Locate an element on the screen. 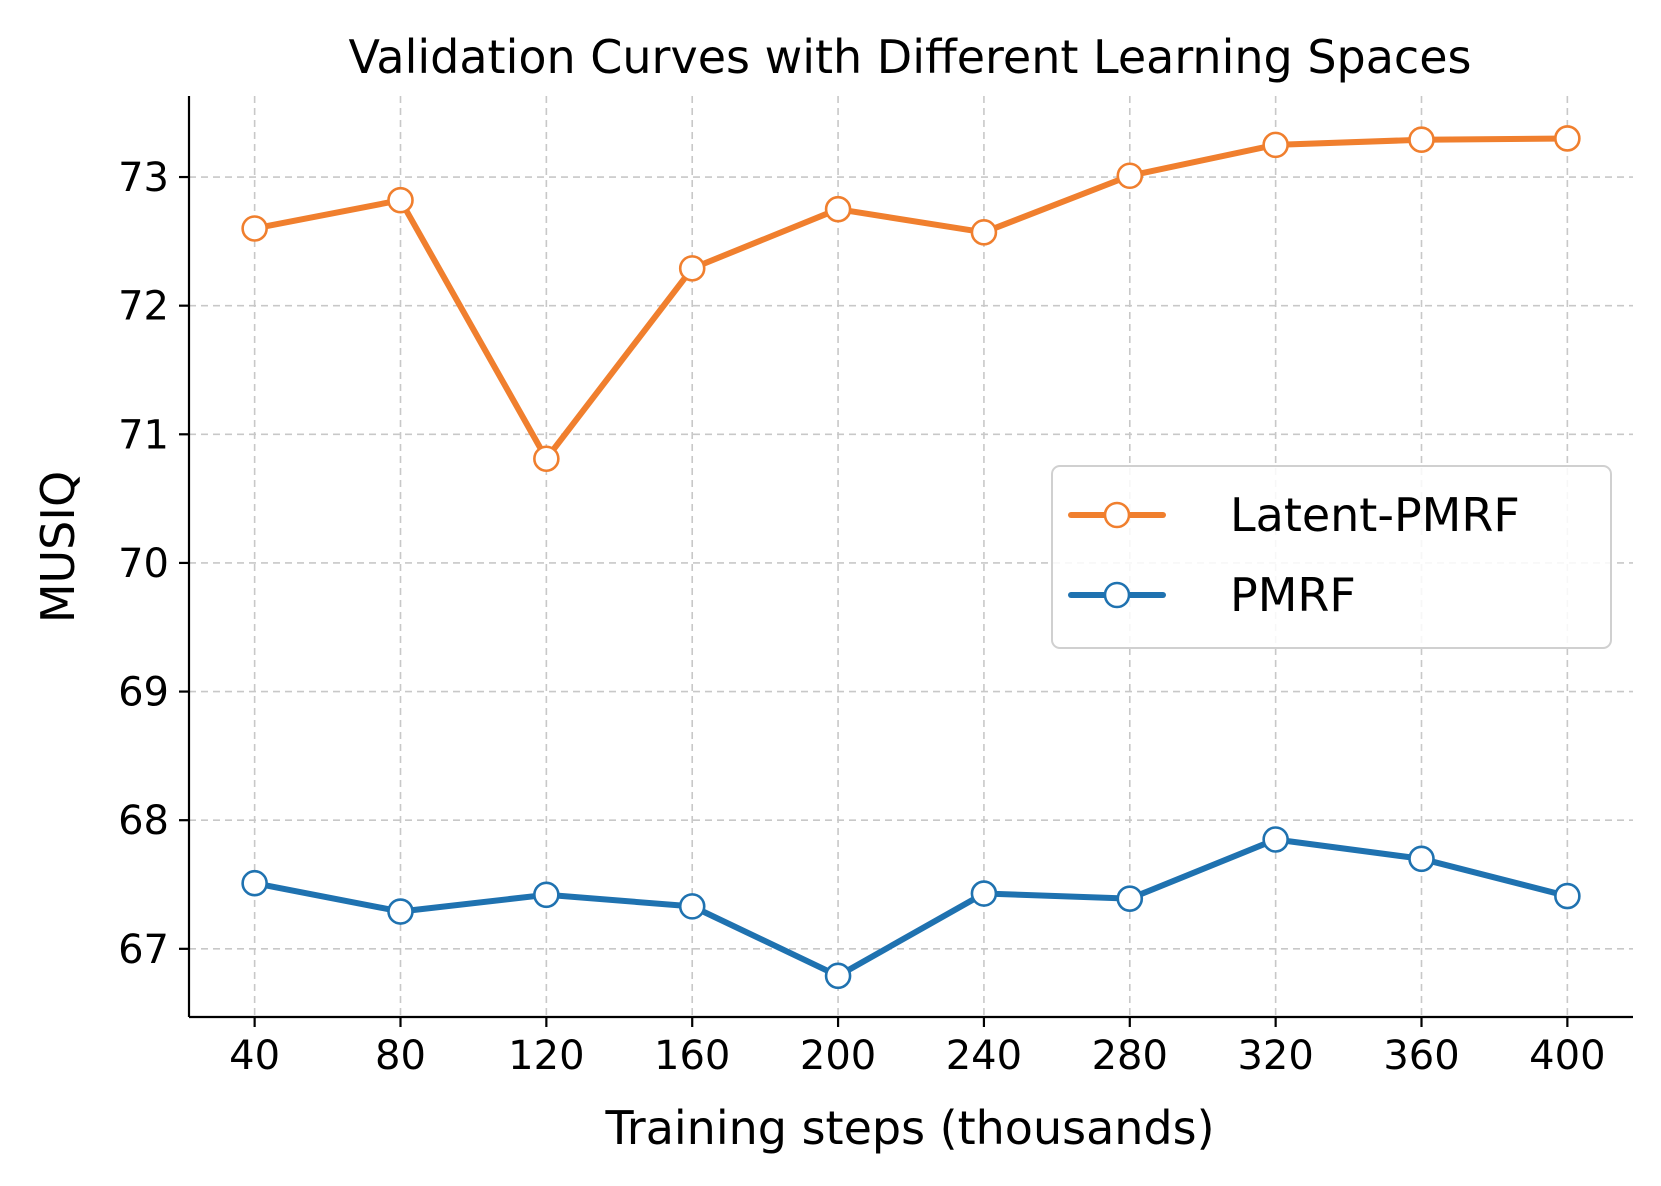  y-tick-label: 71 is located at coordinates (143, 435).